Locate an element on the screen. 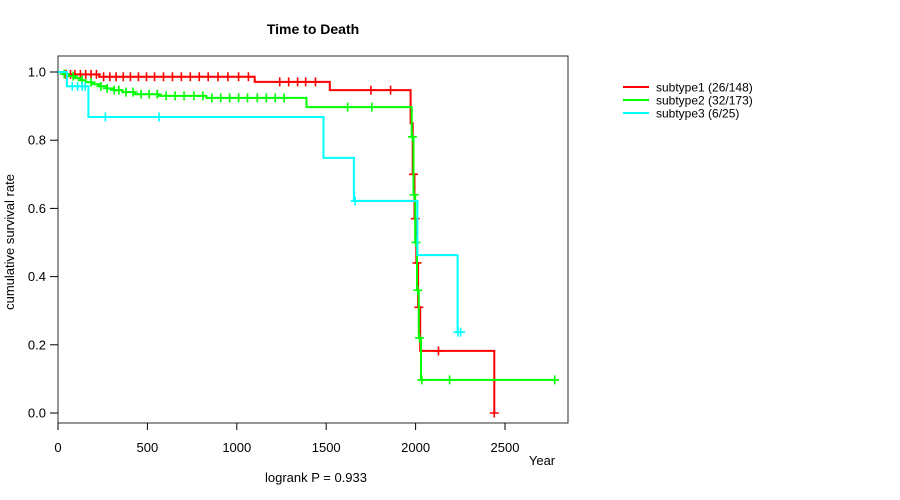 This screenshot has width=900, height=500. x-tick-label: 2000 is located at coordinates (415, 447).